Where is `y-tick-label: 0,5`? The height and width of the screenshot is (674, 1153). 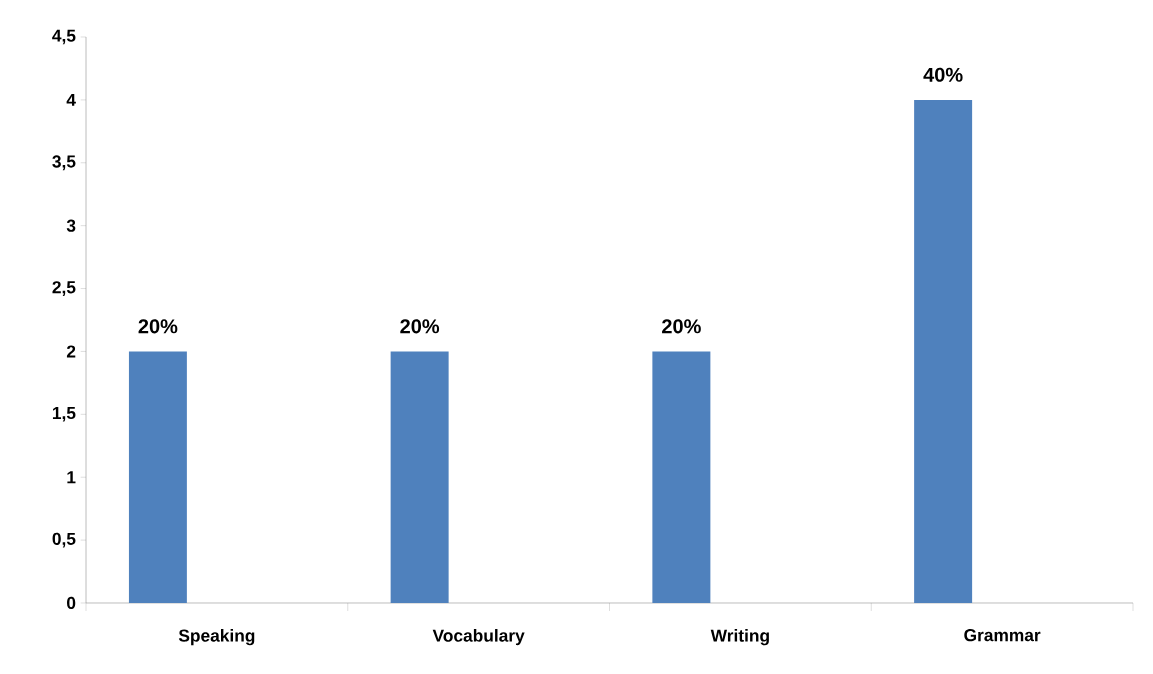
y-tick-label: 0,5 is located at coordinates (64, 540).